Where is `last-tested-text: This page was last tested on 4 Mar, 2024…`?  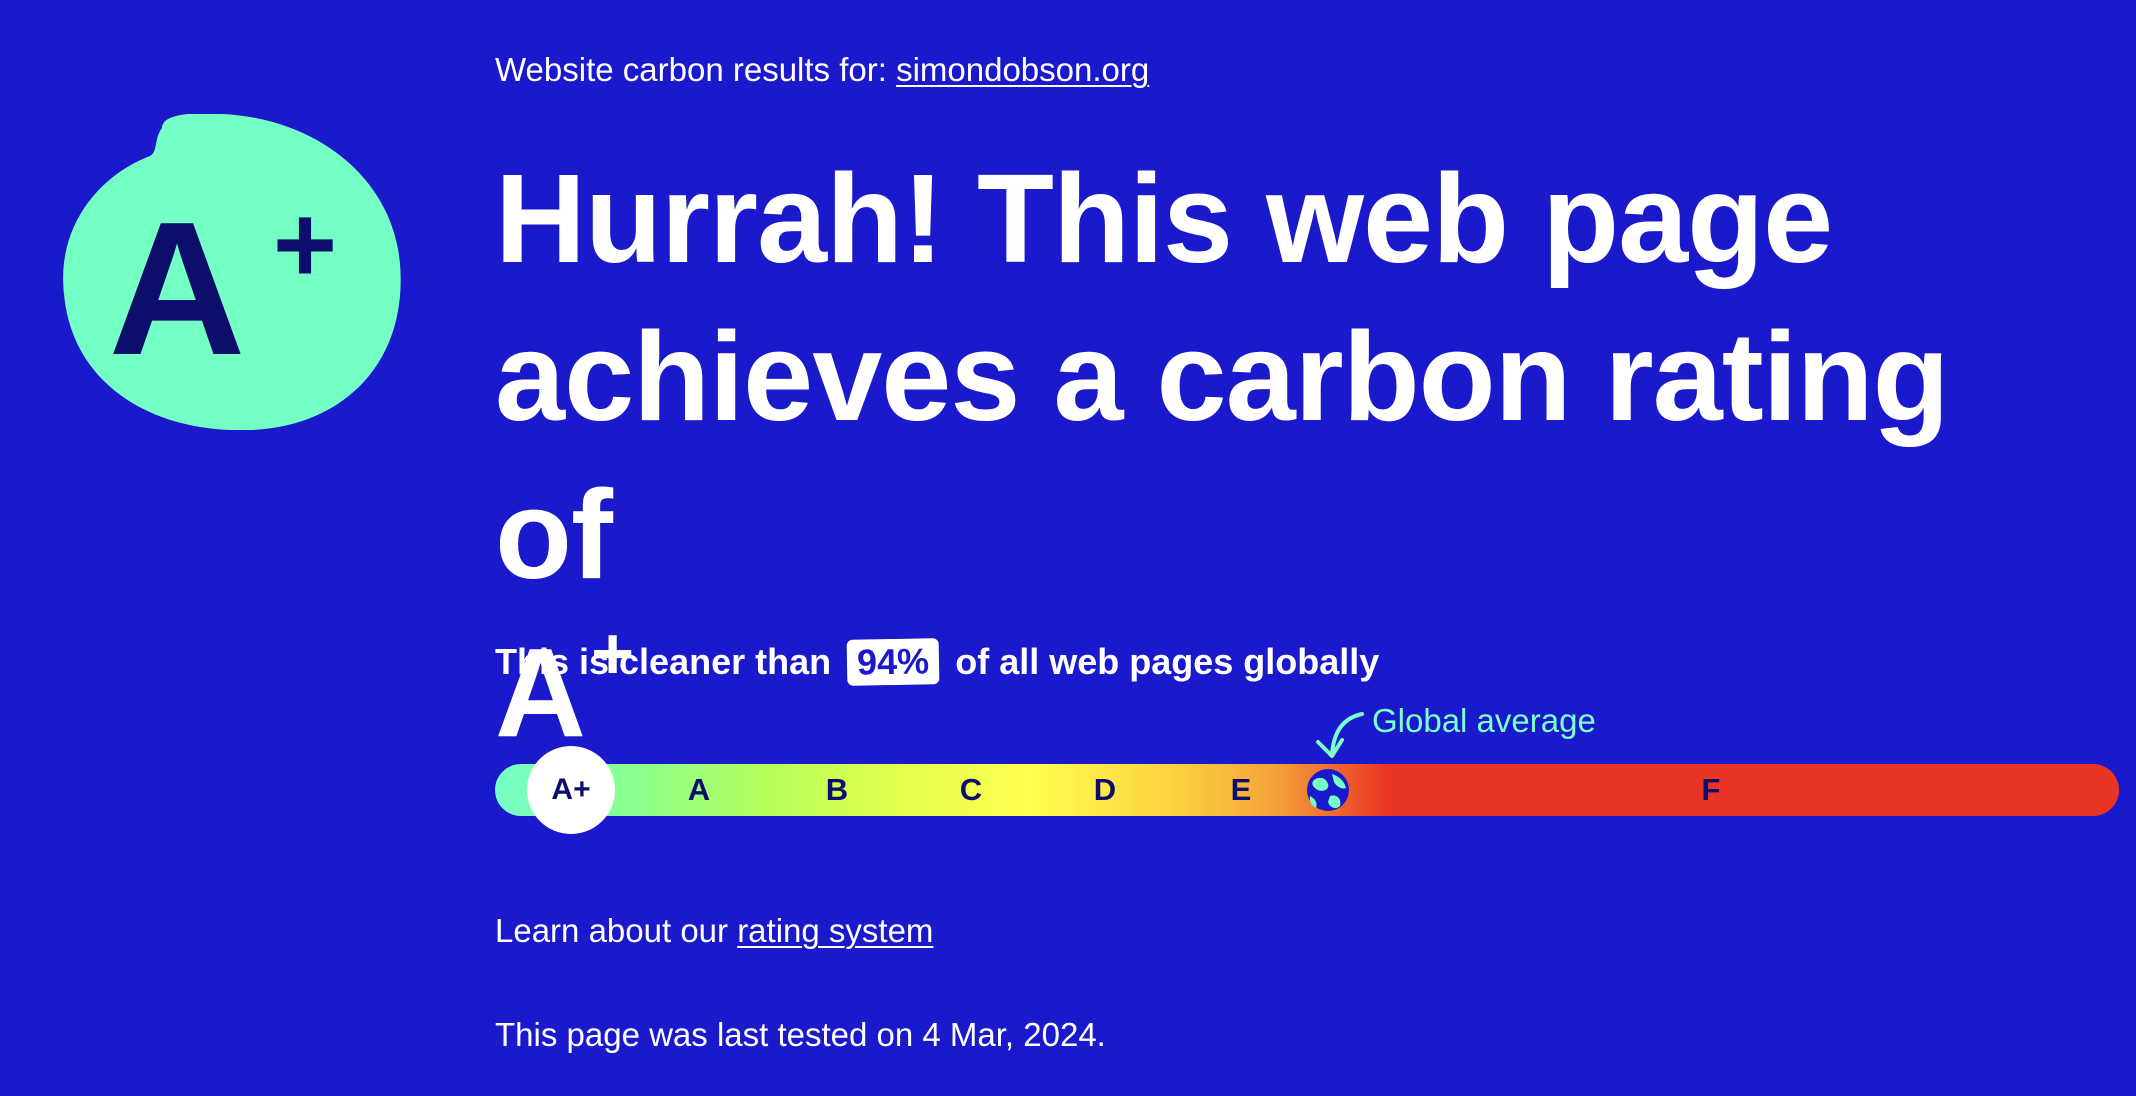
last-tested-text: This page was last tested on 4 Mar, 2024… is located at coordinates (800, 1034).